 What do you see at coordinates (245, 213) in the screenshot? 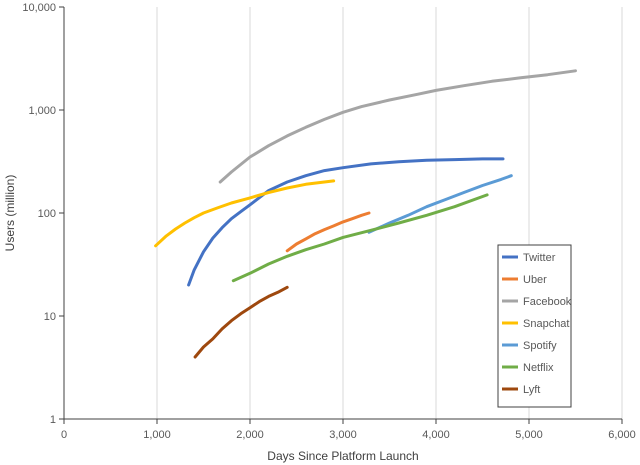
I see `series-line-snapchat` at bounding box center [245, 213].